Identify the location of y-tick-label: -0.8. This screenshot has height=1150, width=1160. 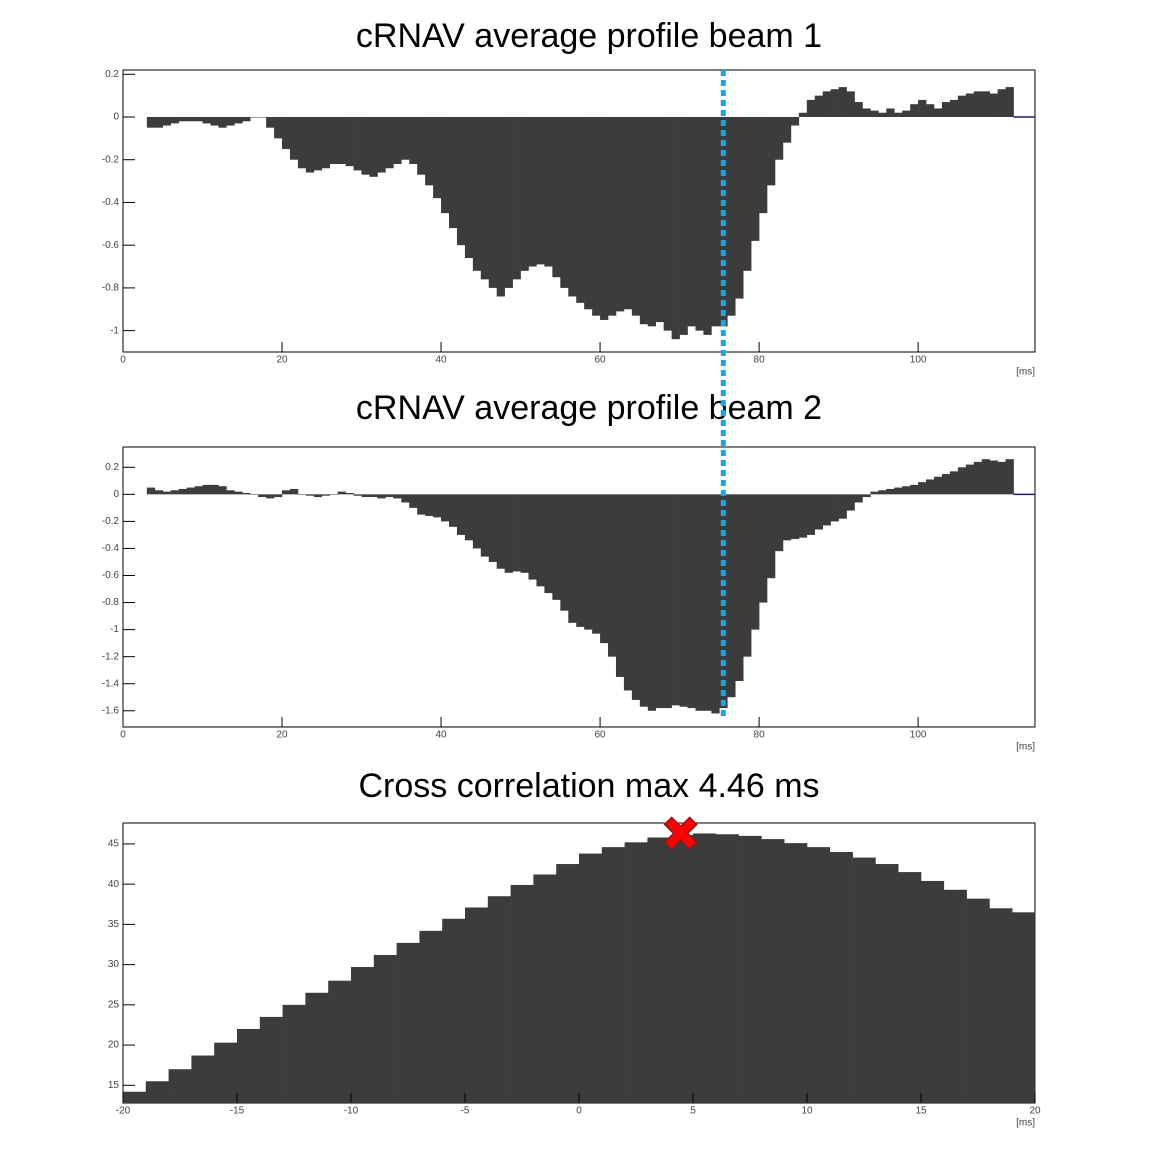
(111, 288).